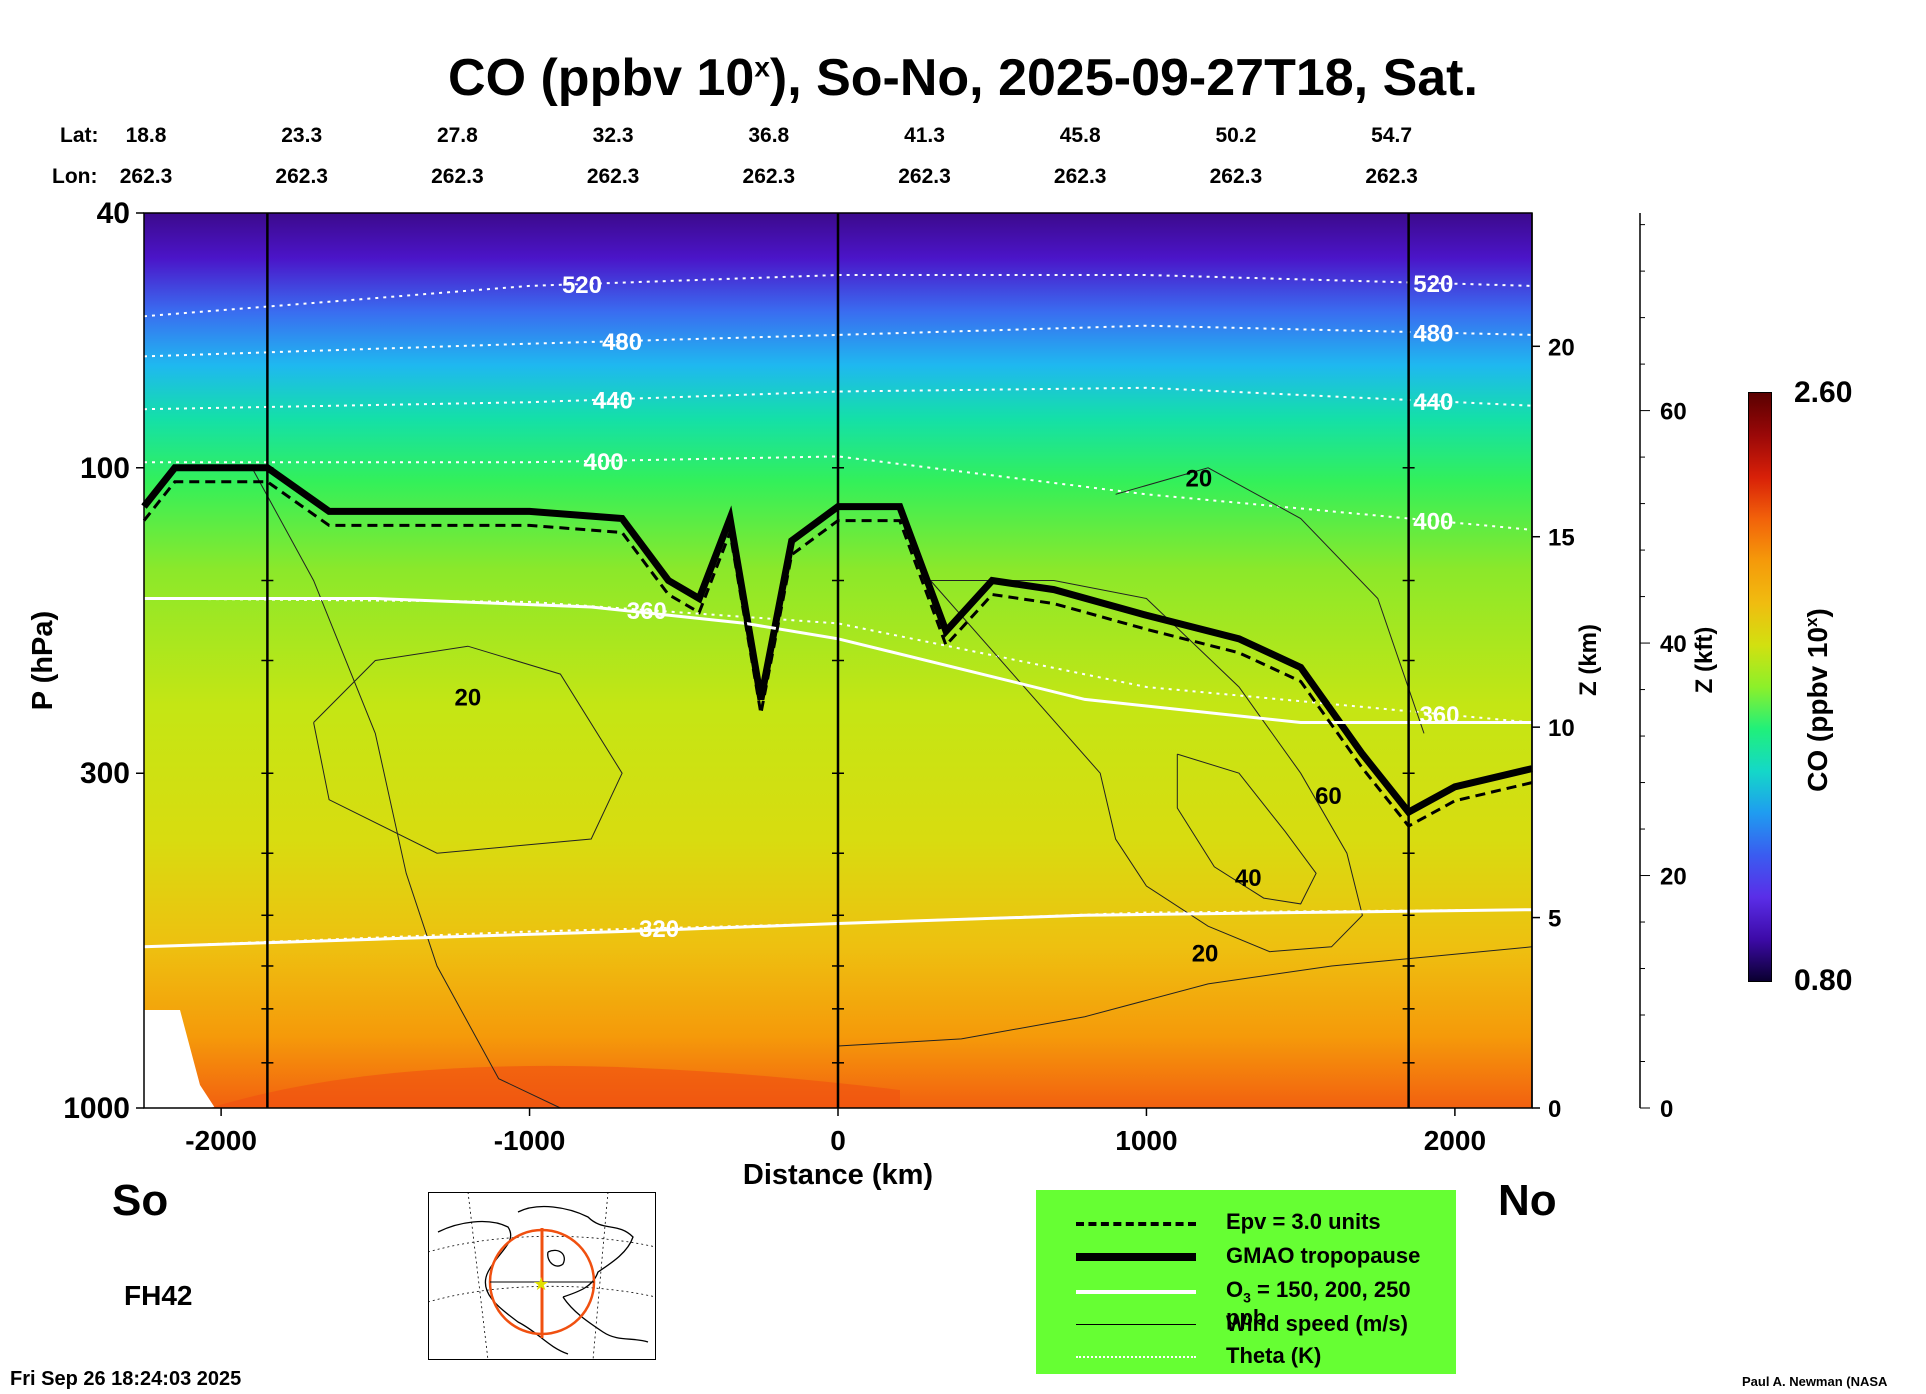 Image resolution: width=1926 pixels, height=1394 pixels. Describe the element at coordinates (582, 285) in the screenshot. I see `theta-label-520: 520` at that location.